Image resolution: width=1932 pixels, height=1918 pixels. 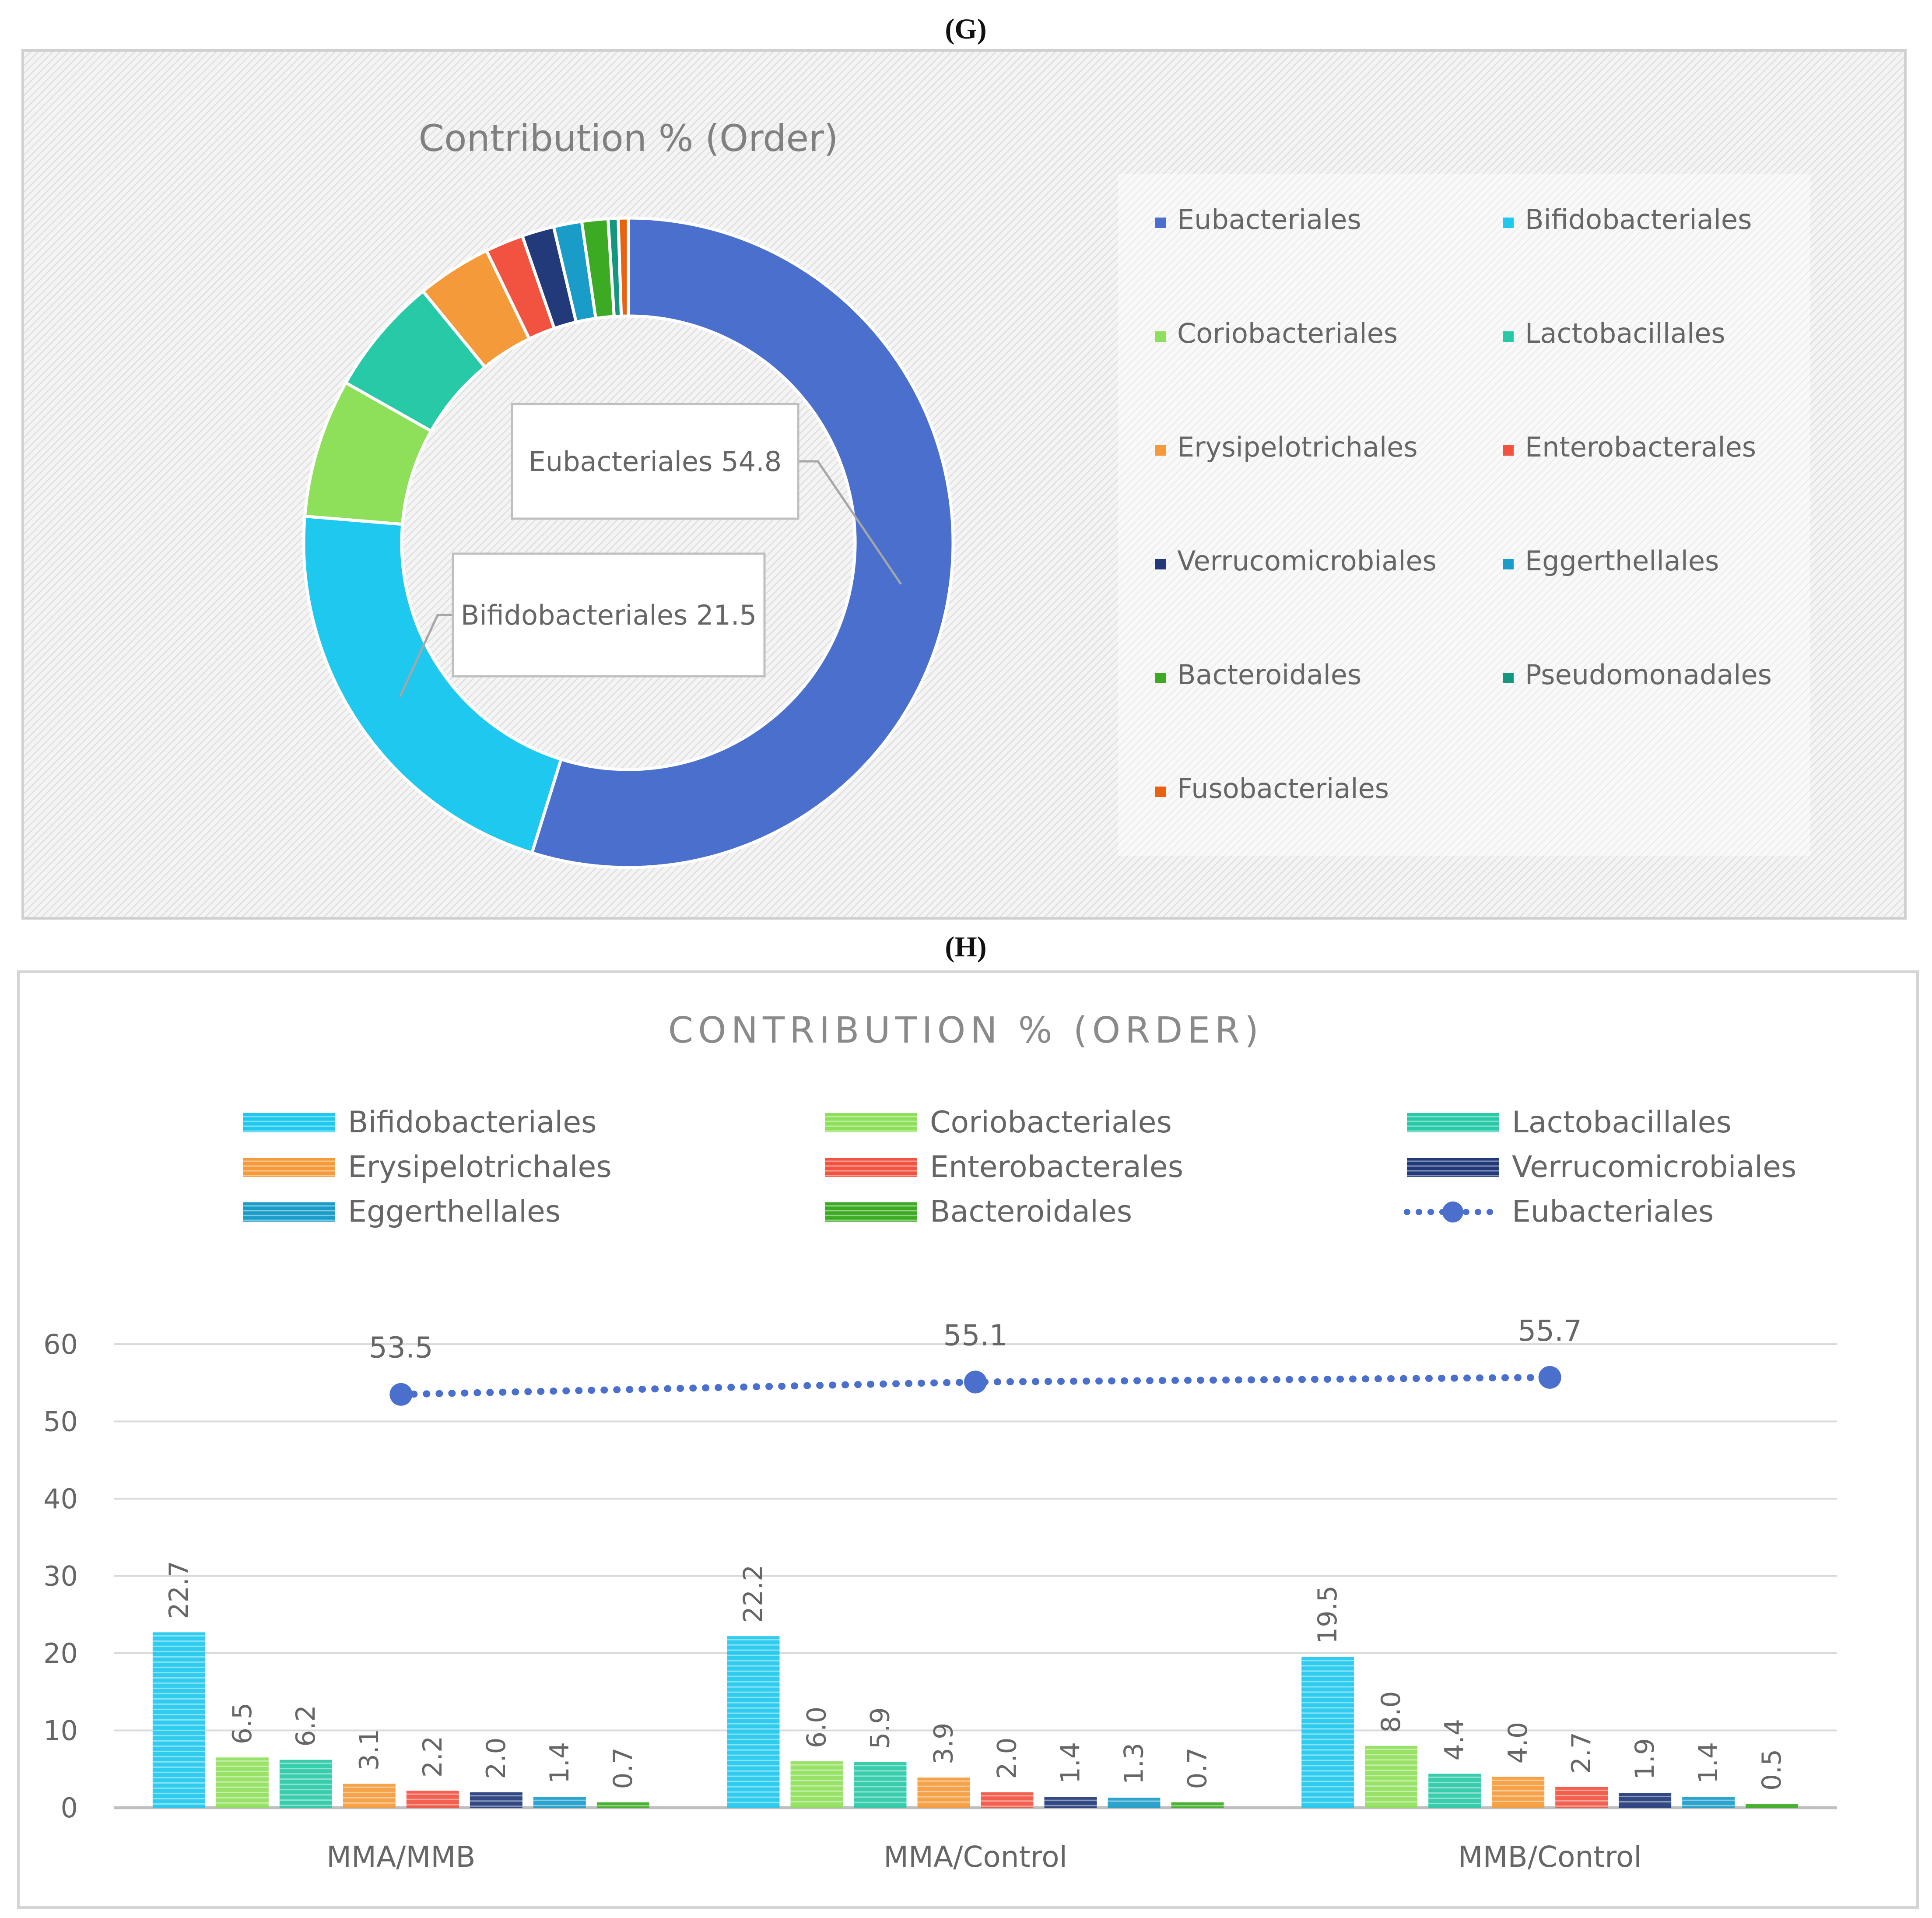 What do you see at coordinates (1391, 1712) in the screenshot?
I see `bar-value-label-coriobacteriales-mmb-control: 8.0` at bounding box center [1391, 1712].